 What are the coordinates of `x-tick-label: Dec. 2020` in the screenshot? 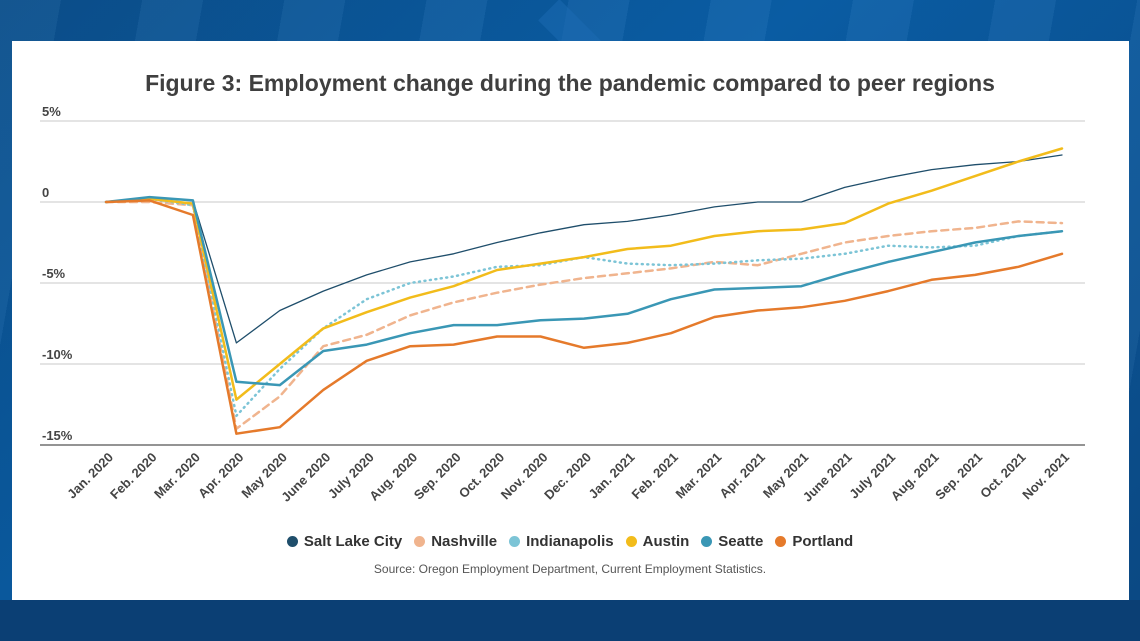 It's located at (567, 476).